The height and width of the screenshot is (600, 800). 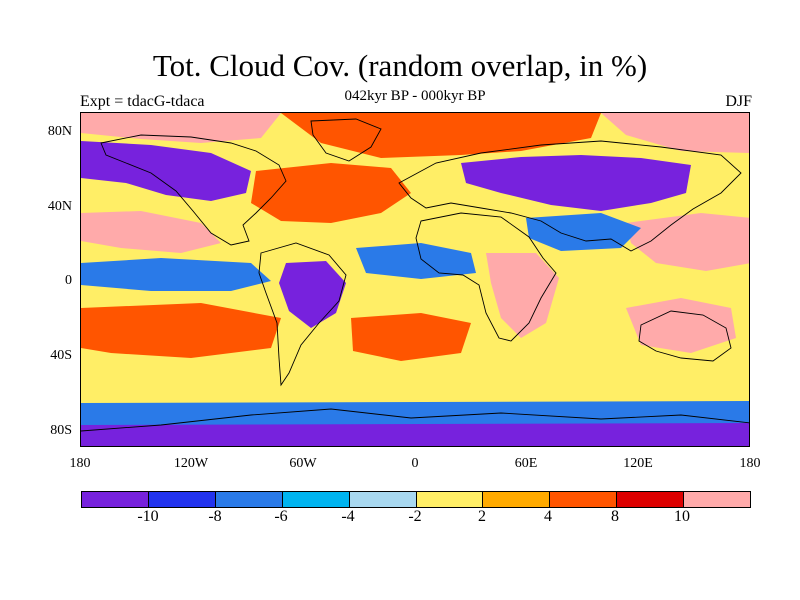 I want to click on y-tick-label: 0, so click(x=68, y=280).